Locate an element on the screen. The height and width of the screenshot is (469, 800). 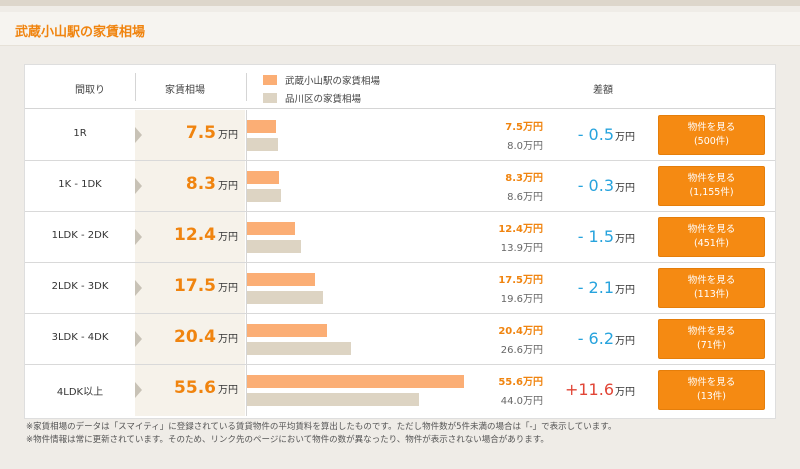
legend-swatch-local is located at coordinates (270, 80).